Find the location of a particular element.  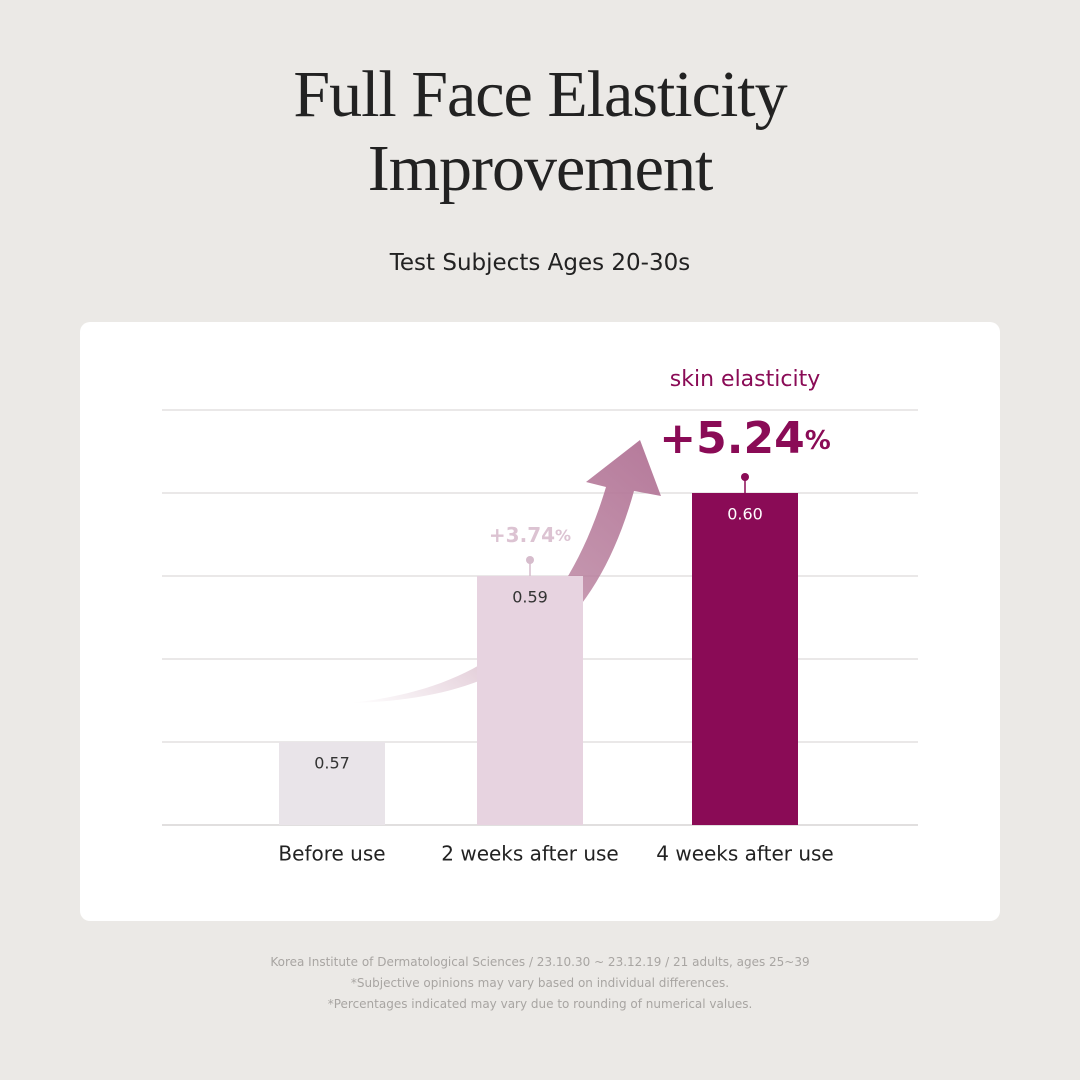

value-label: 0.60 is located at coordinates (745, 514).